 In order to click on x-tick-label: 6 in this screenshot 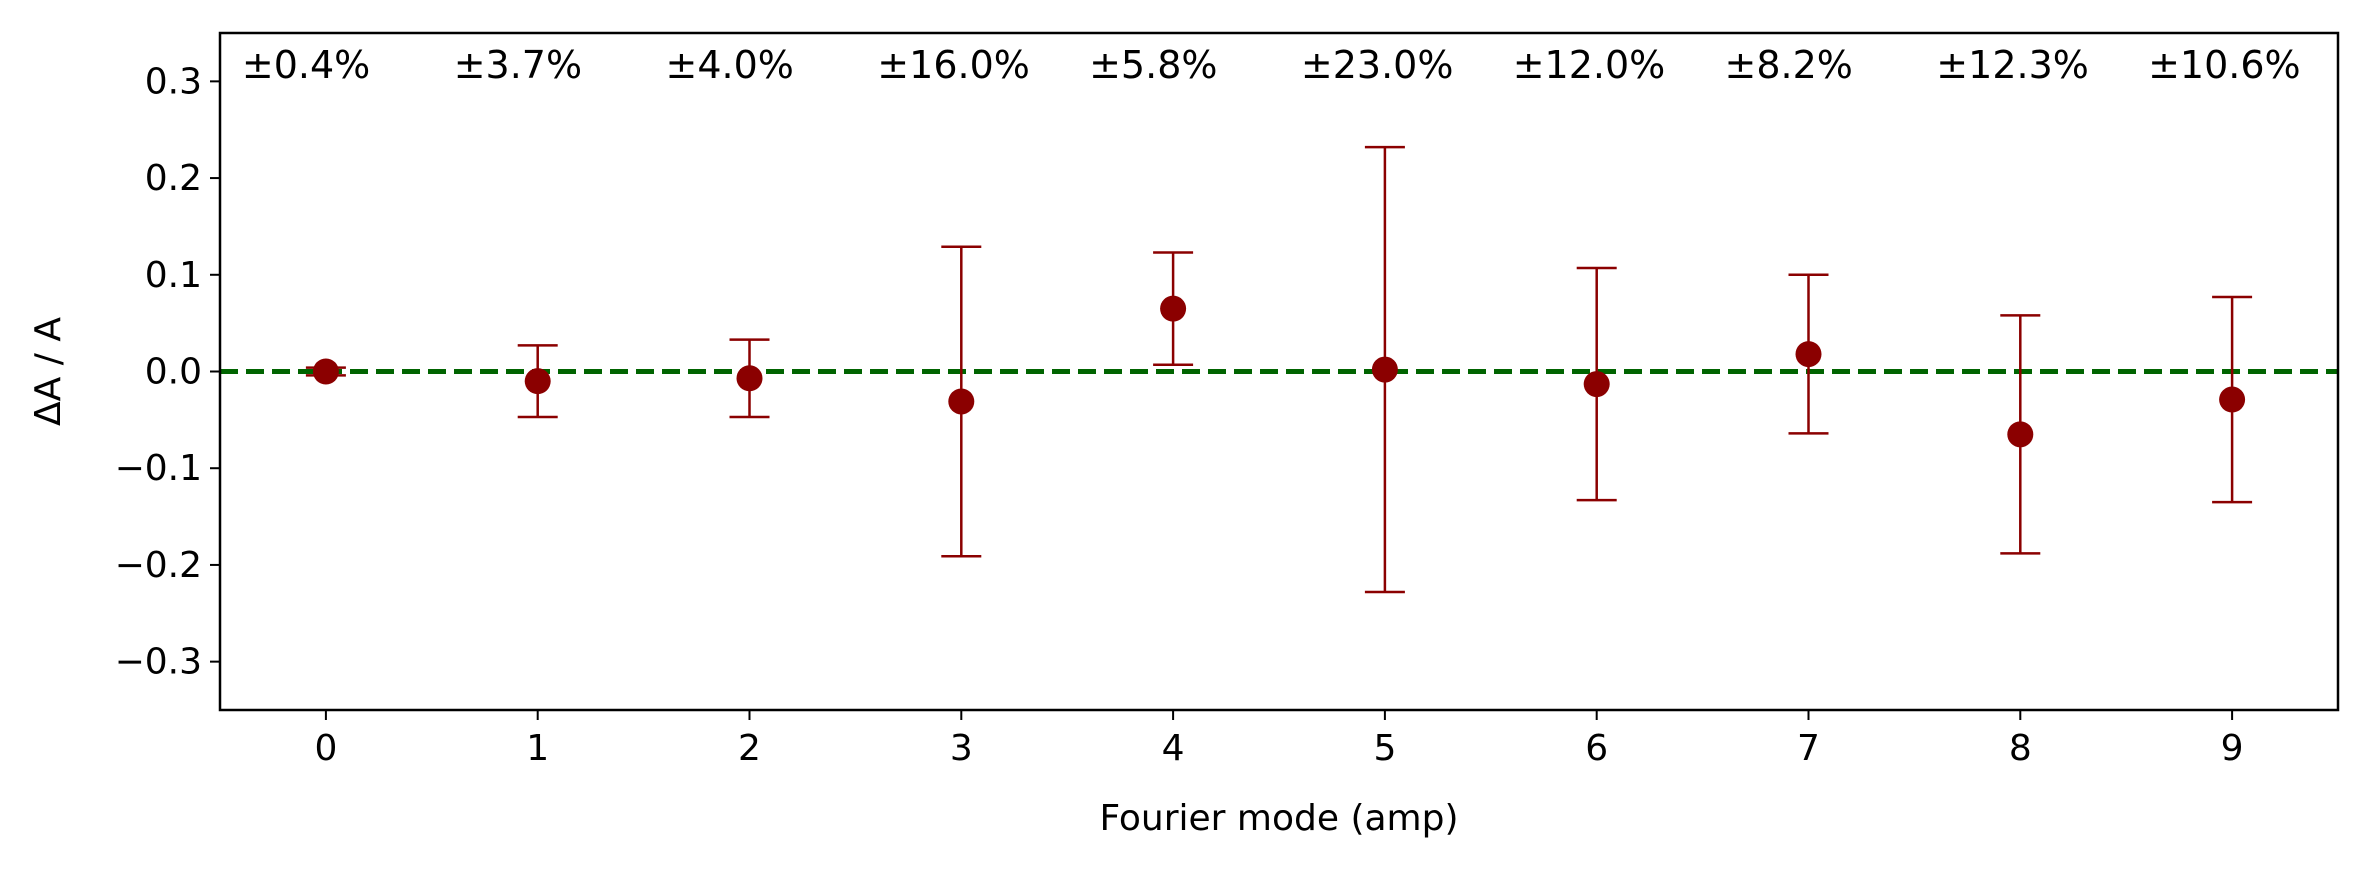, I will do `click(1596, 748)`.